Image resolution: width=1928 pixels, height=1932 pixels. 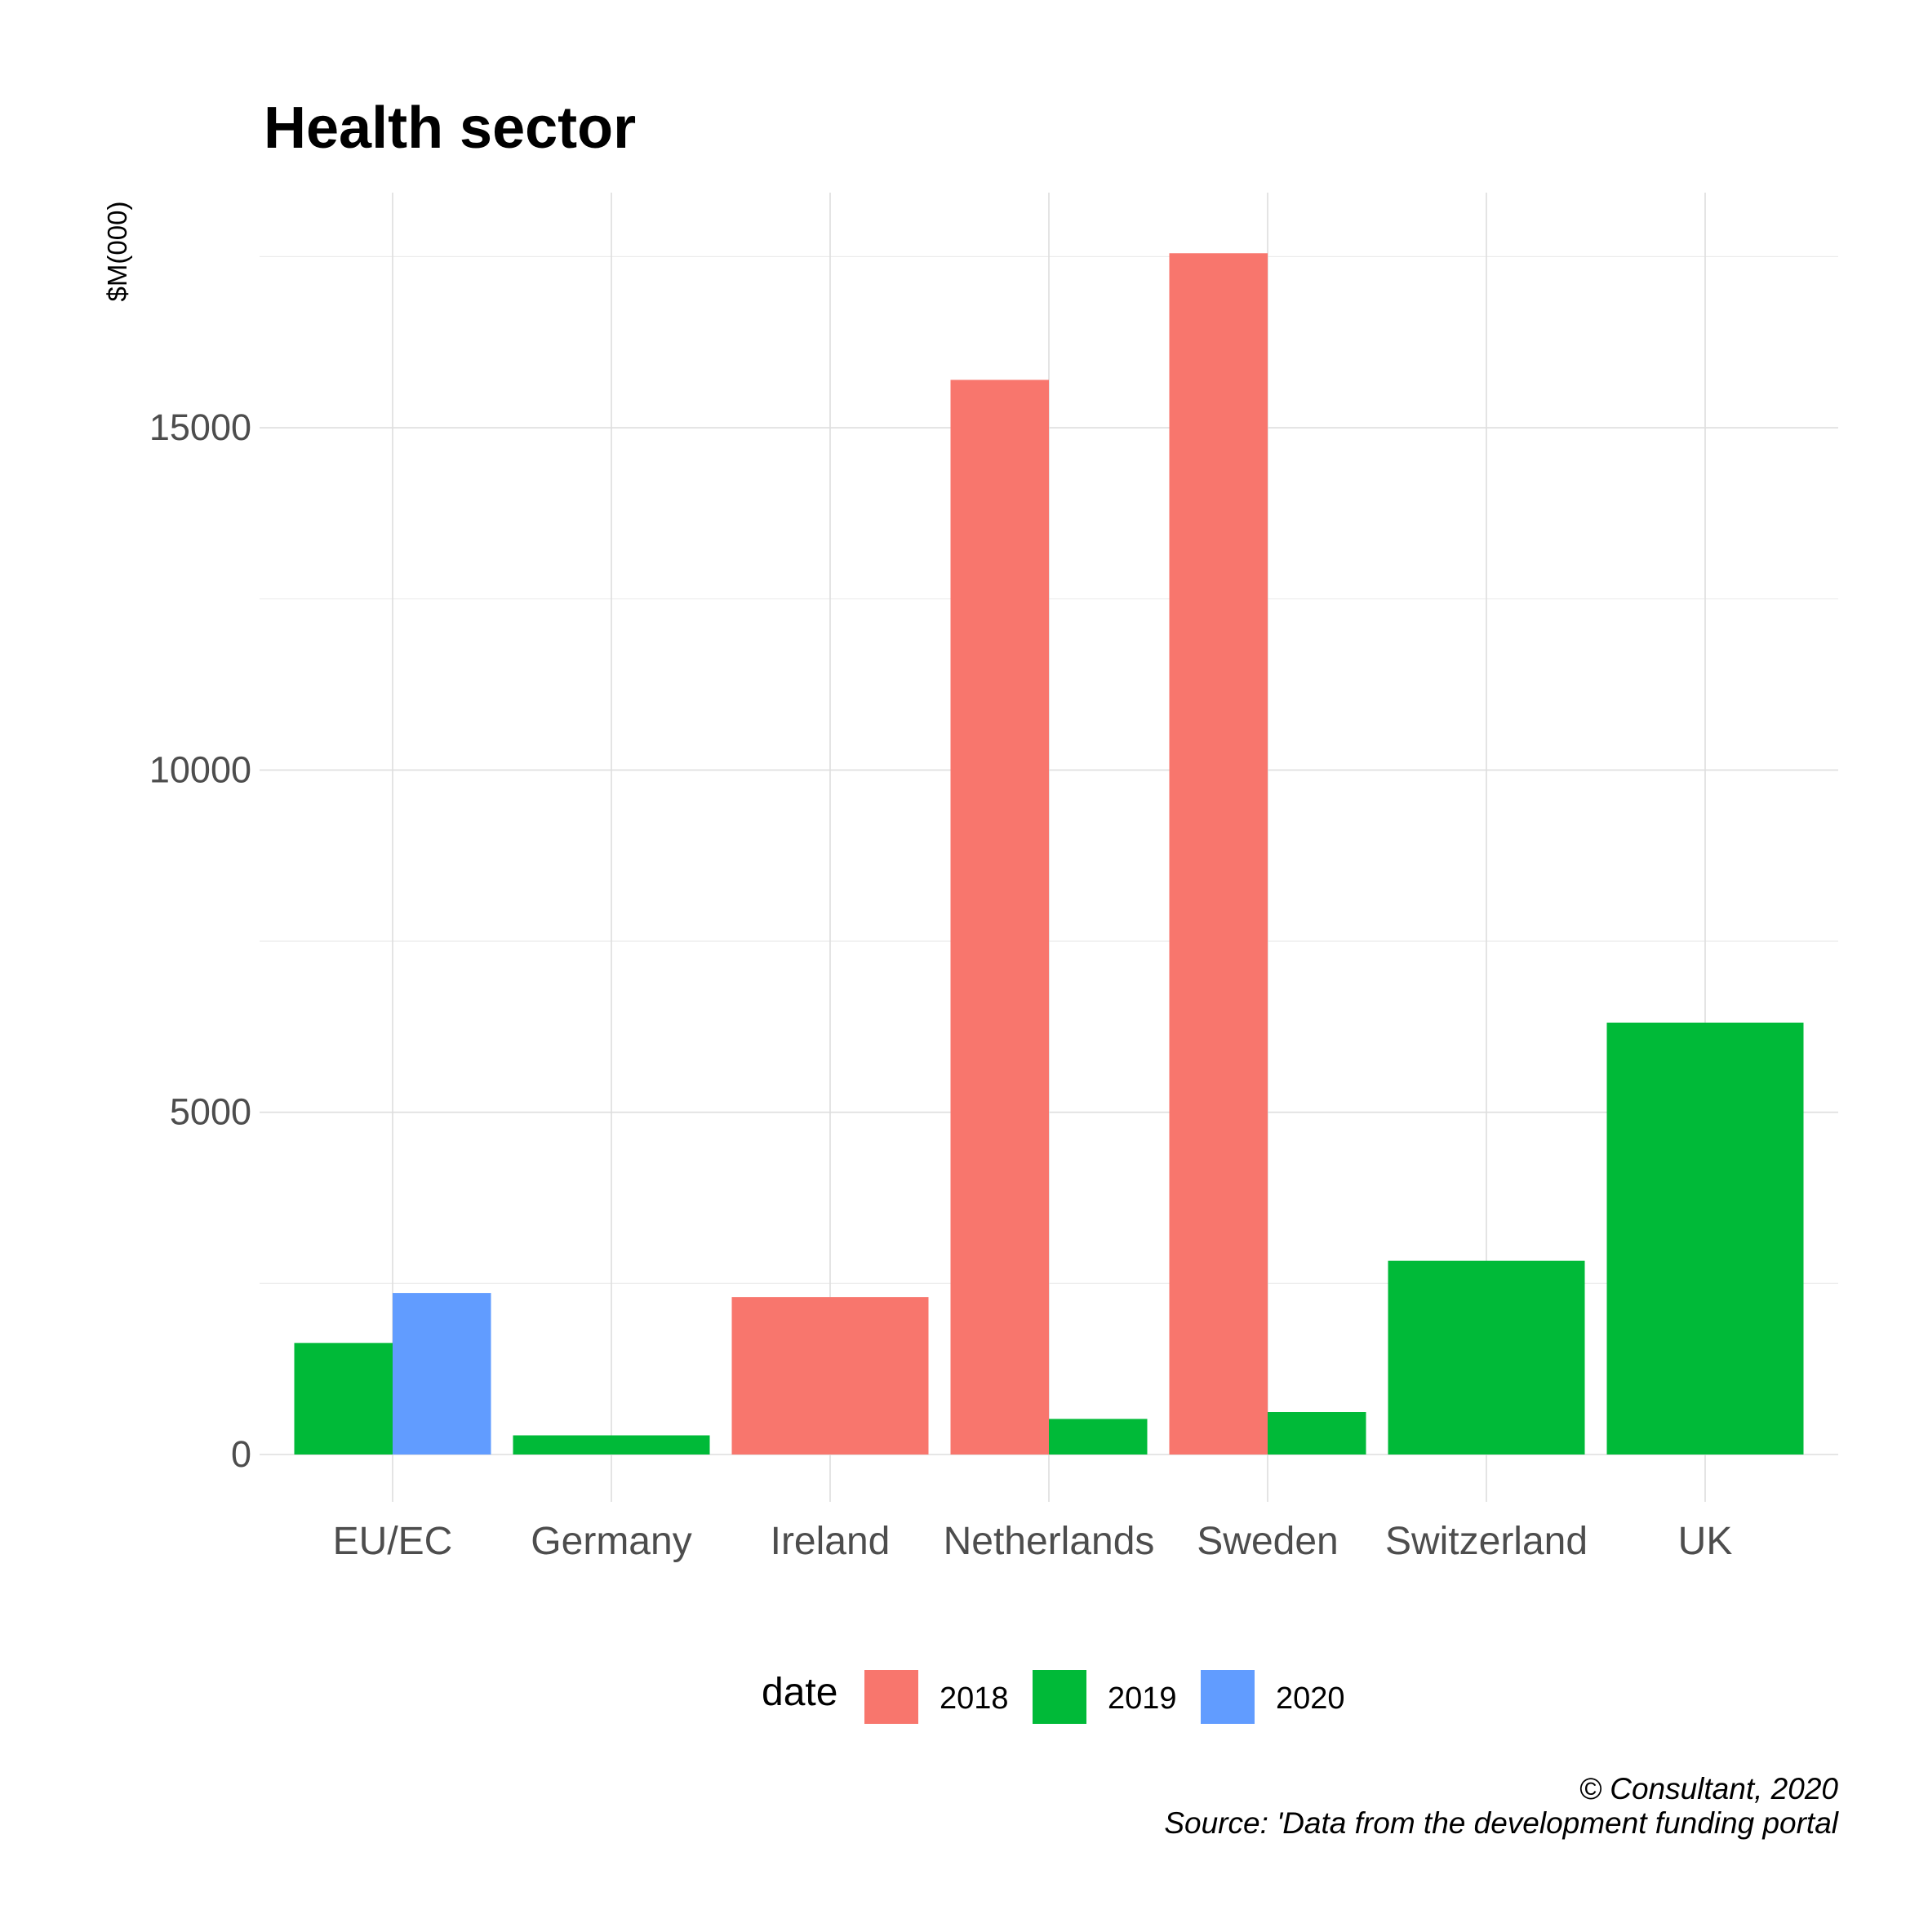 What do you see at coordinates (343, 1399) in the screenshot?
I see `bar-eu-ec-2019` at bounding box center [343, 1399].